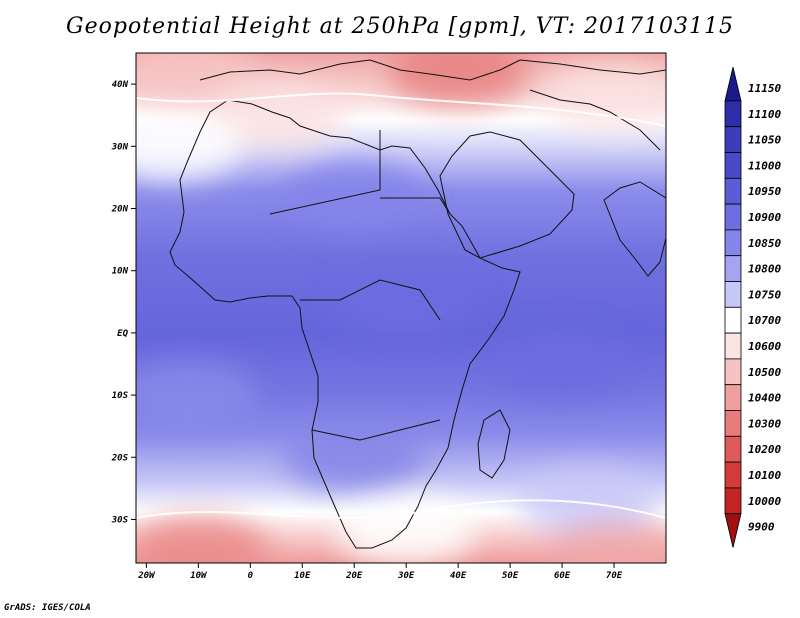  I want to click on y-tick-label: 40N, so click(120, 85).